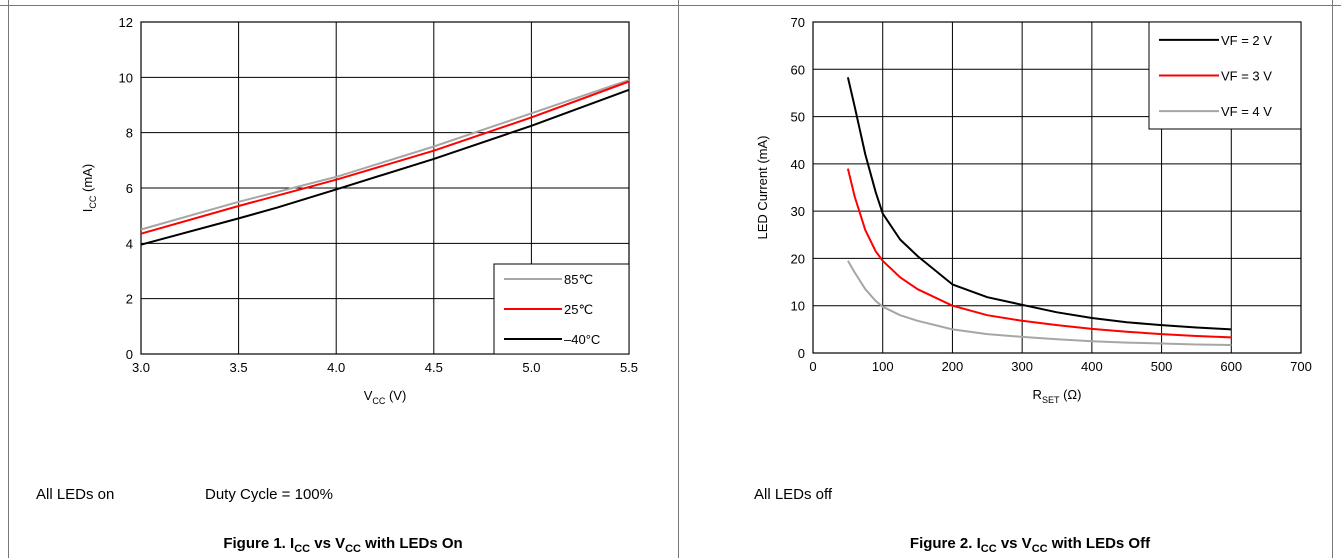 This screenshot has width=1341, height=558. I want to click on y-tick-label: 8, so click(129, 133).